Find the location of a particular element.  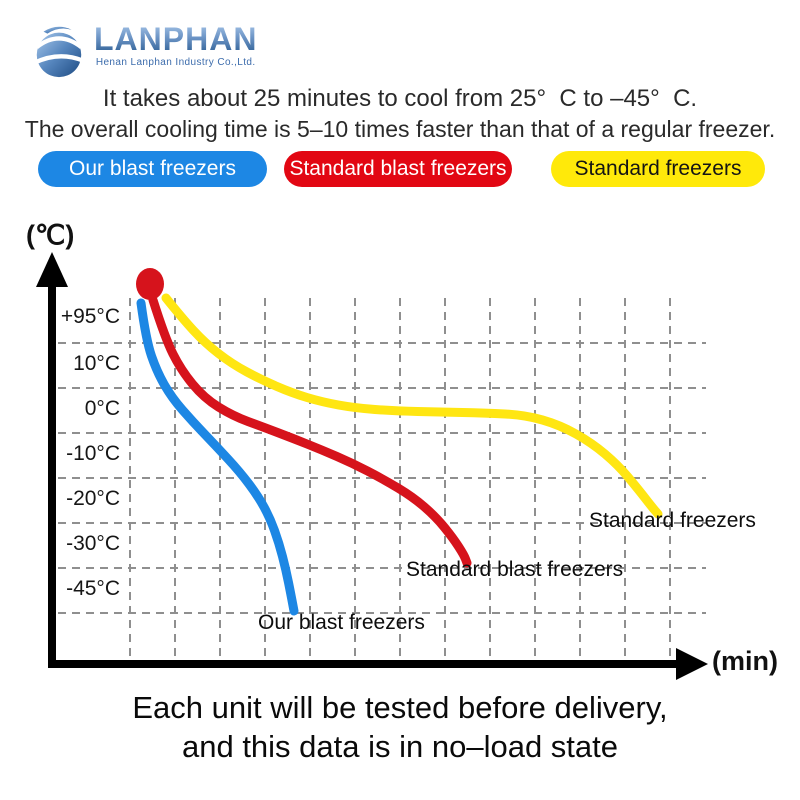

legend-pill-1: Standard blast freezers is located at coordinates (398, 169).